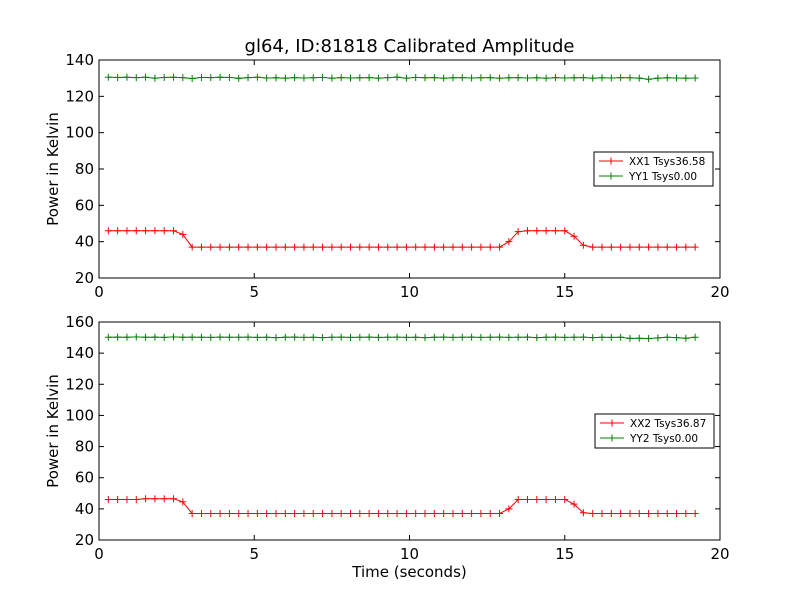  What do you see at coordinates (84, 478) in the screenshot?
I see `y-tick-label: 60` at bounding box center [84, 478].